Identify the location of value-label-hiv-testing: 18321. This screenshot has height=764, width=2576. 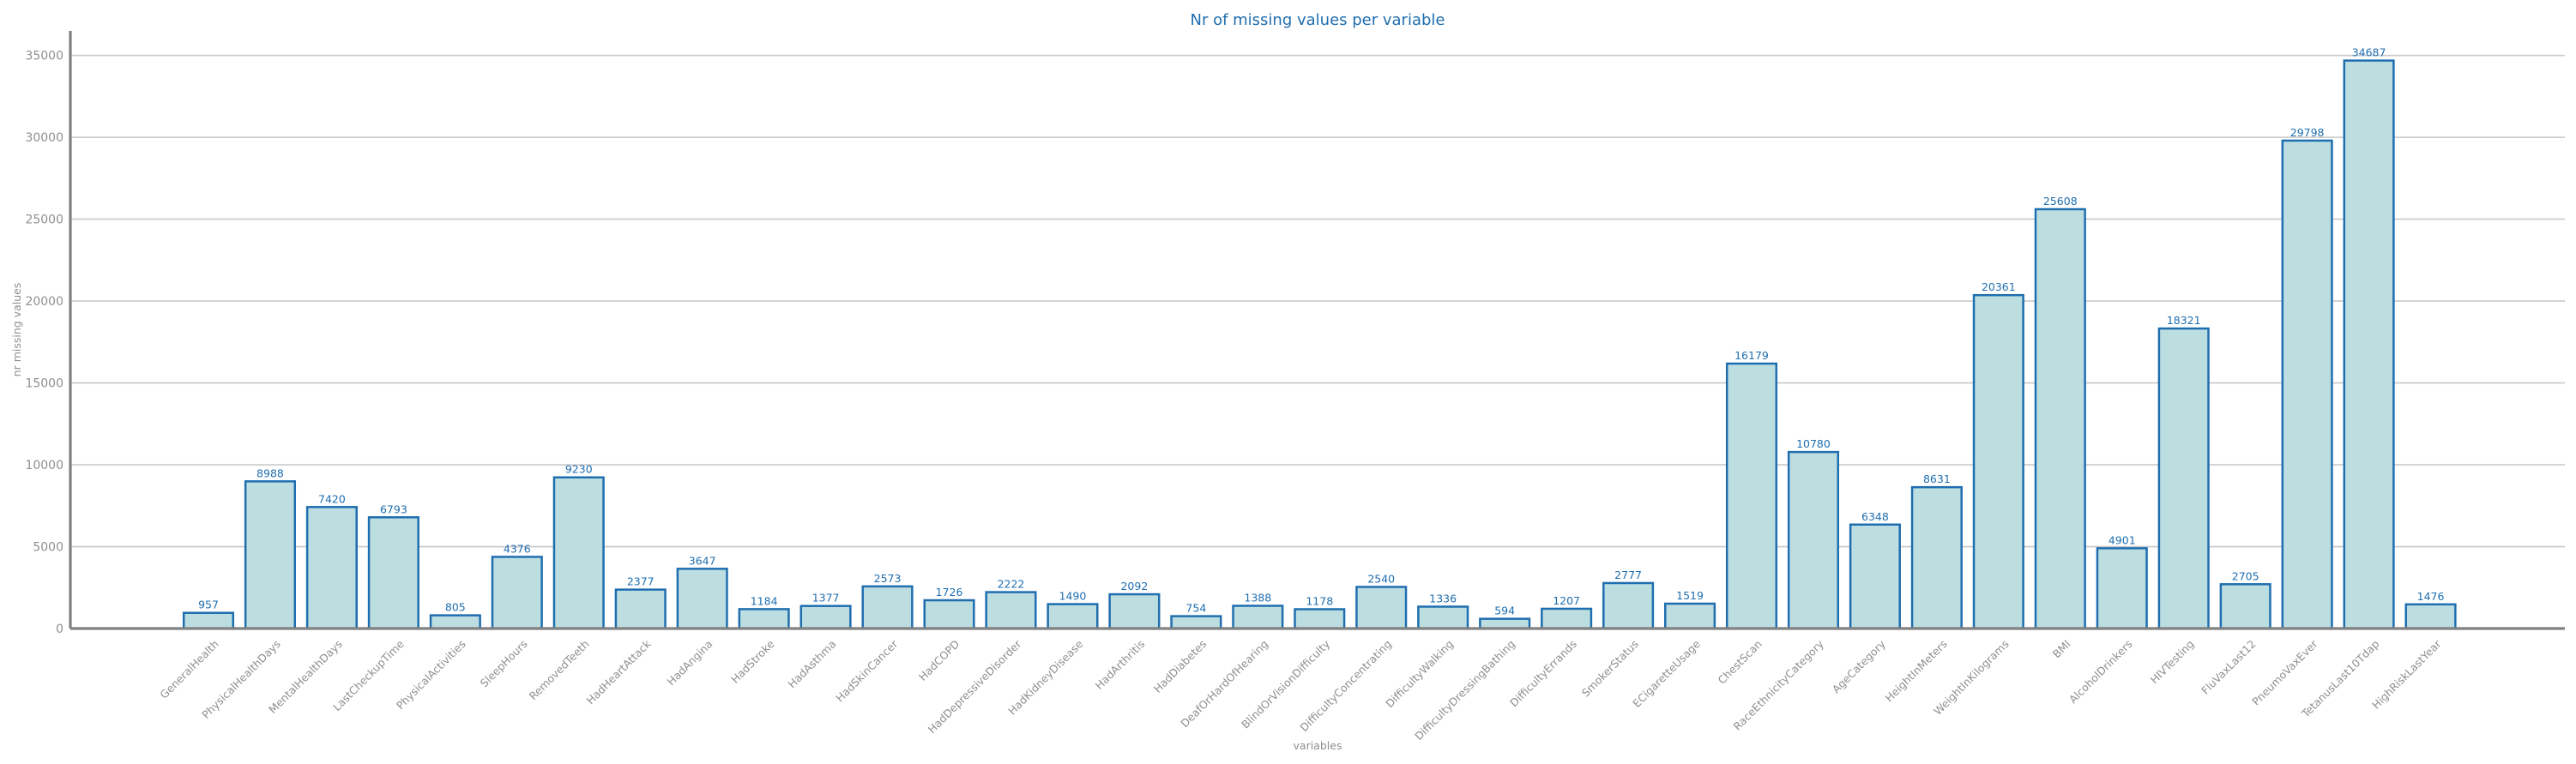
(2184, 320).